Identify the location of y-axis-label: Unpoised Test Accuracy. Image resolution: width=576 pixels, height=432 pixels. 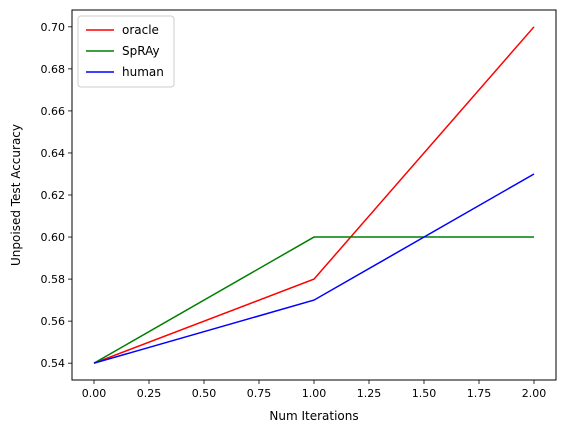
(16, 195).